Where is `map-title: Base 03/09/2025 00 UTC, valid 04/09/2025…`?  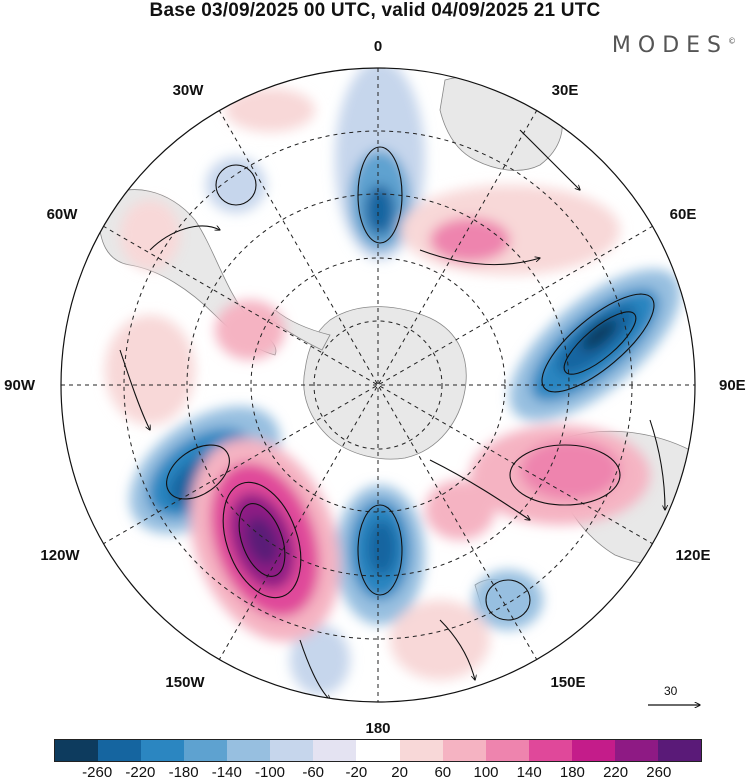 map-title: Base 03/09/2025 00 UTC, valid 04/09/2025… is located at coordinates (375, 10).